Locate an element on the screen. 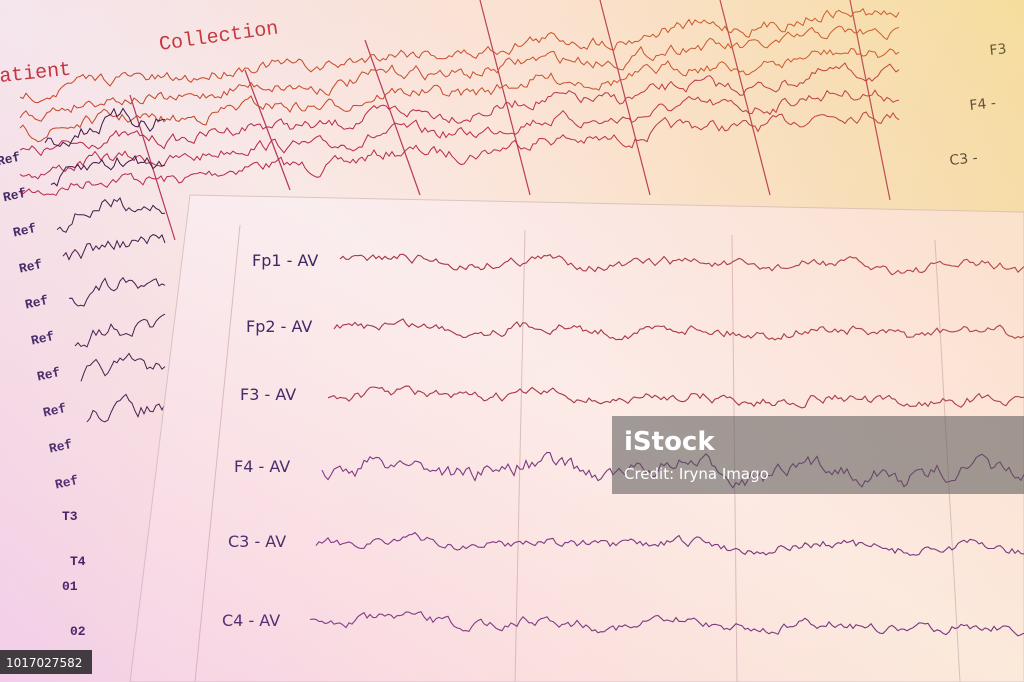 The width and height of the screenshot is (1024, 682). image-id: 1017027582 is located at coordinates (44, 663).